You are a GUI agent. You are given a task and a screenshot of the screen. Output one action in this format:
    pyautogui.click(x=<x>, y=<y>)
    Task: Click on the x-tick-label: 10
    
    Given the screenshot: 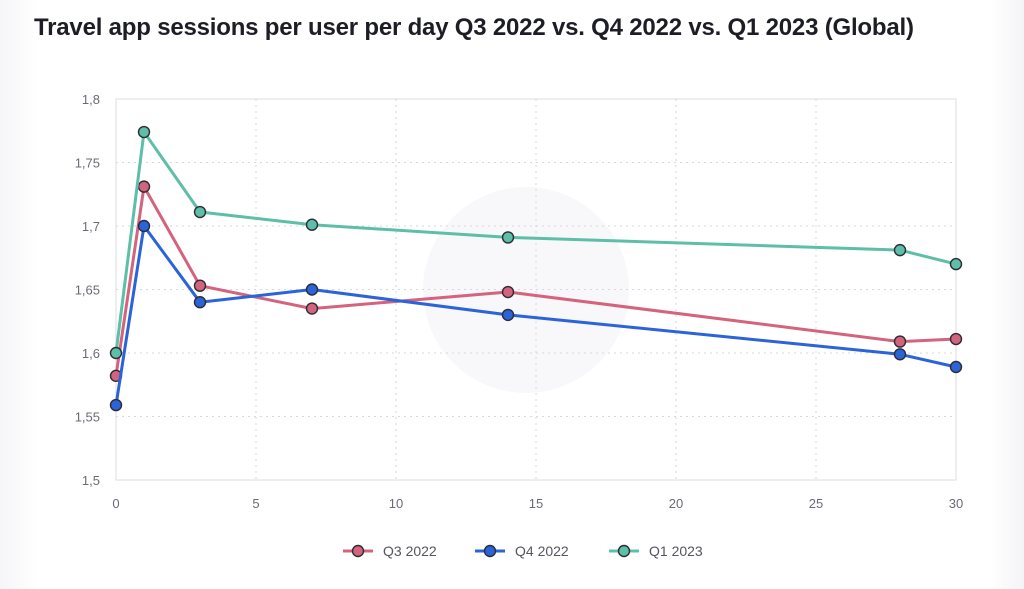 What is the action you would take?
    pyautogui.click(x=396, y=503)
    